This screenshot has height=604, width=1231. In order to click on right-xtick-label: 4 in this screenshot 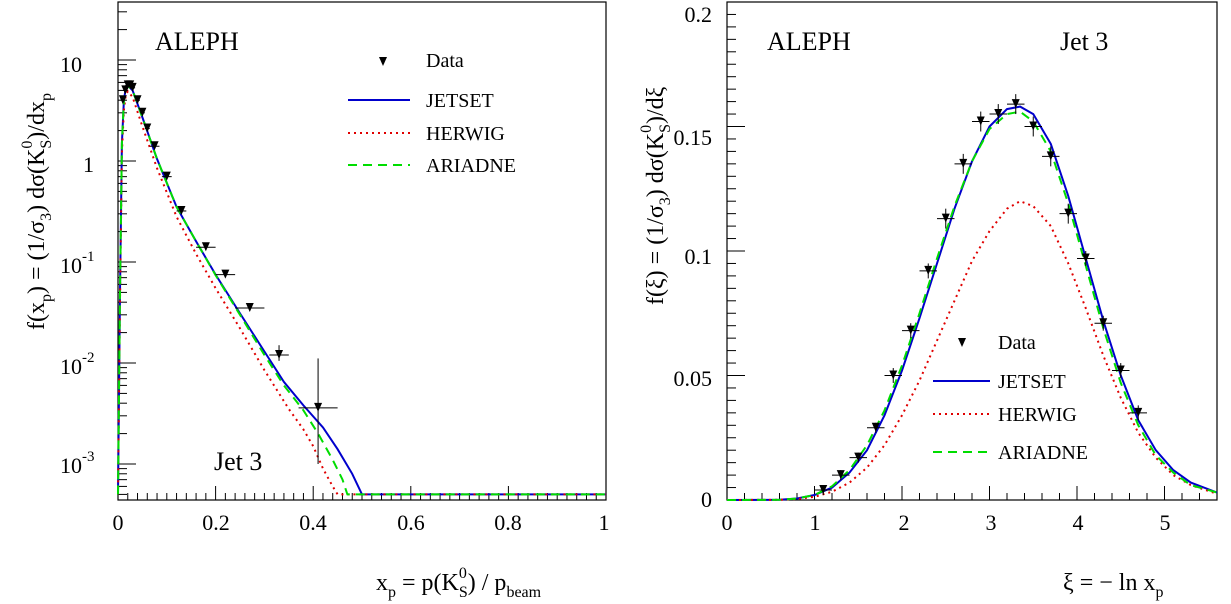, I will do `click(1078, 522)`.